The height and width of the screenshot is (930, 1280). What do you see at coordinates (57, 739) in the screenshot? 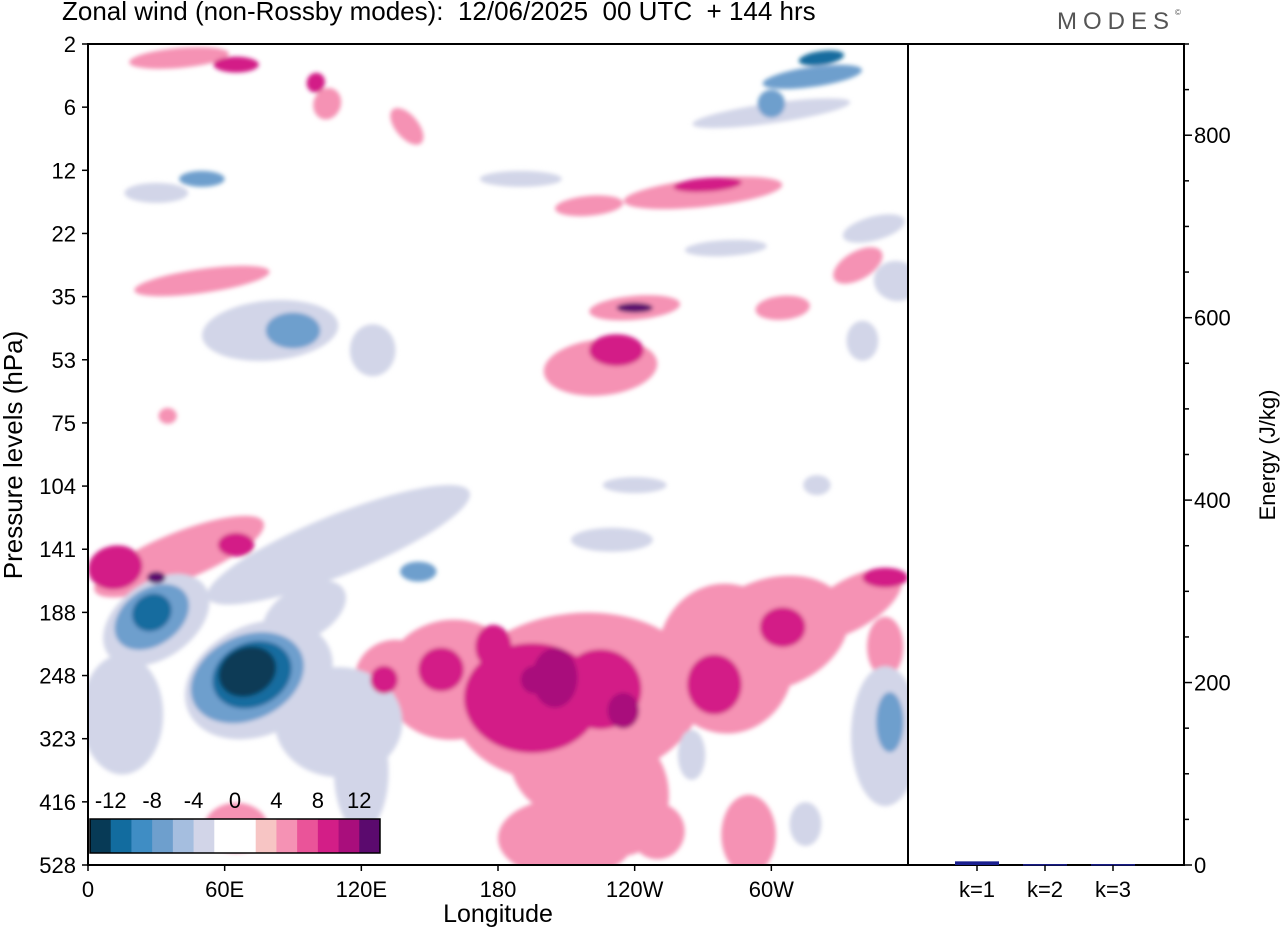
I see `pressure-tick-label: 323` at bounding box center [57, 739].